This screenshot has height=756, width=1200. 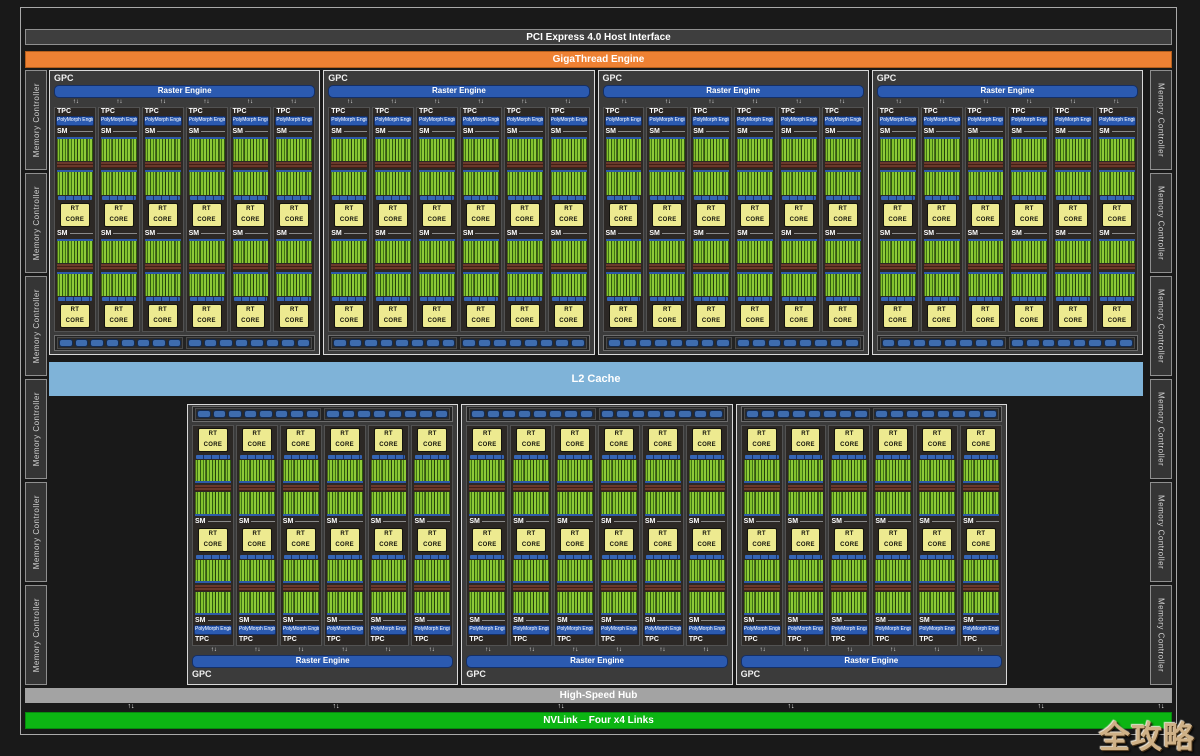 I want to click on l2-cache-bar: L2 Cache, so click(x=596, y=379).